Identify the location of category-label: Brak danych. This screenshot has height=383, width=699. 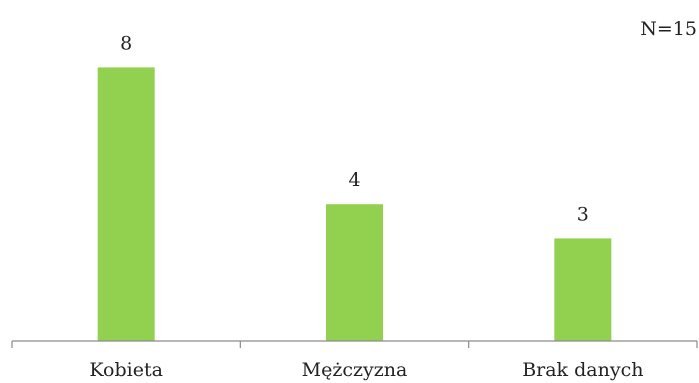
(582, 370).